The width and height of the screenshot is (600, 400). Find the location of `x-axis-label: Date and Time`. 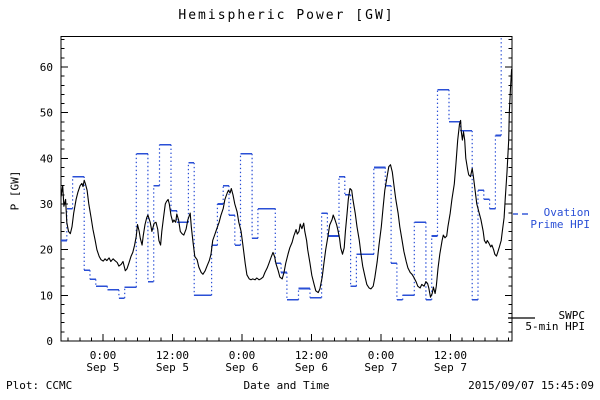

x-axis-label: Date and Time is located at coordinates (286, 385).